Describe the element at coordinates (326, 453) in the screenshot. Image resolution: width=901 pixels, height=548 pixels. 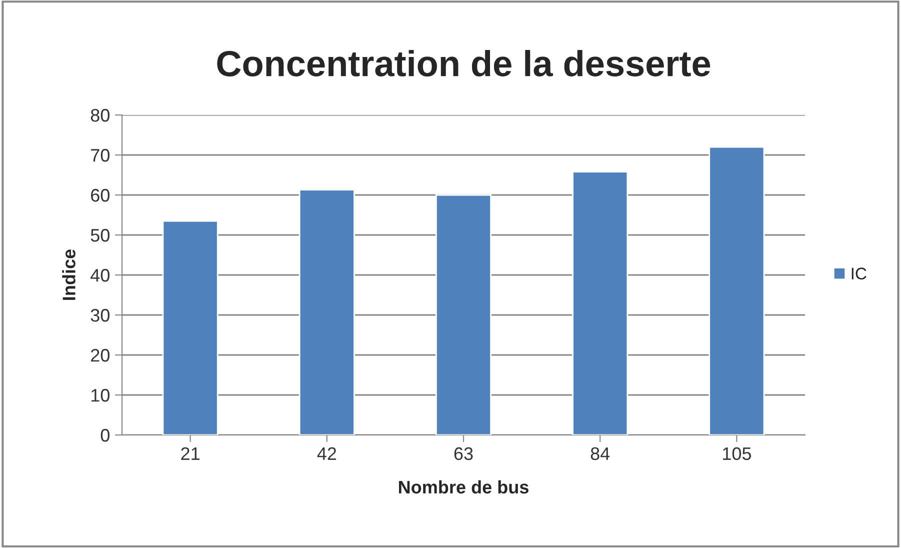
I see `x-tick-label: 42` at that location.